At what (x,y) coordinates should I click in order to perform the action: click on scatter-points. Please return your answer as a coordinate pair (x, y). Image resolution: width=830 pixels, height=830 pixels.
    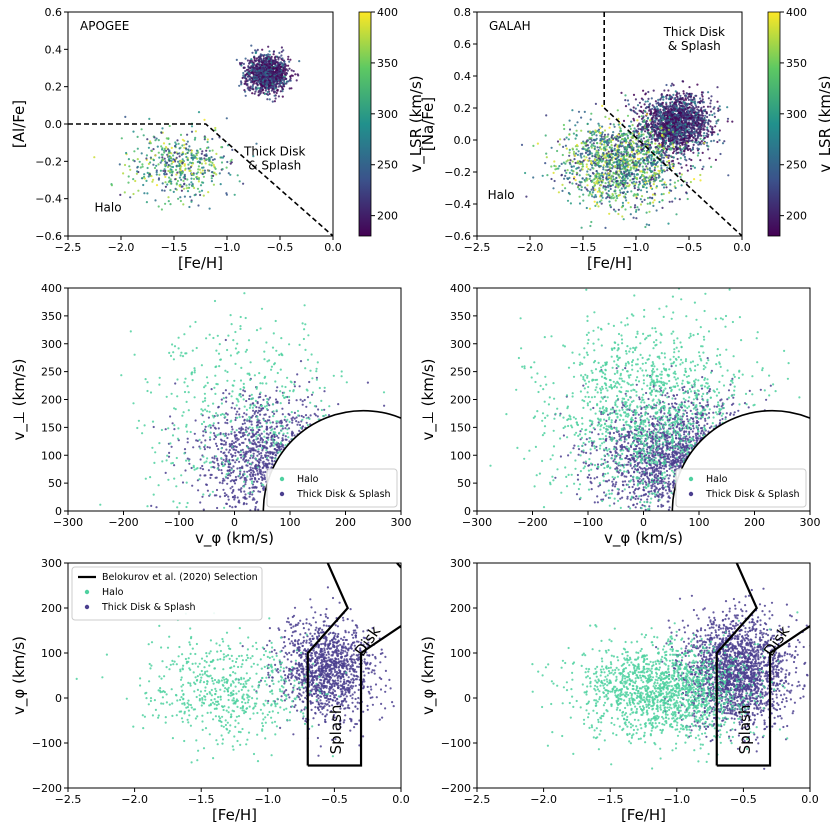
    Looking at the image, I should click on (197, 127).